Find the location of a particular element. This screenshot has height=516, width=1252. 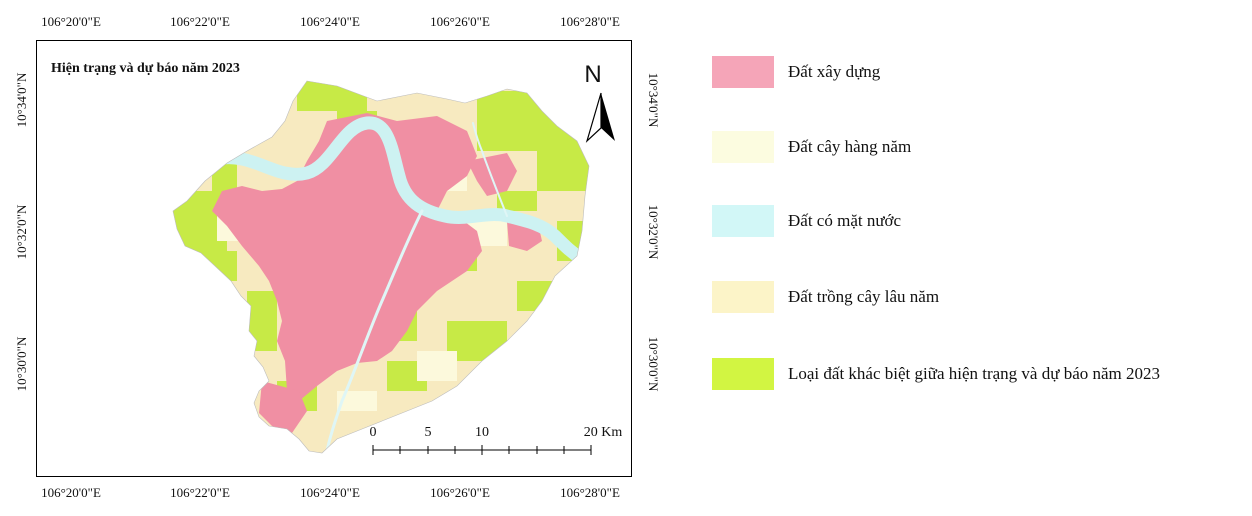

scale-label-0: 0 is located at coordinates (373, 432).